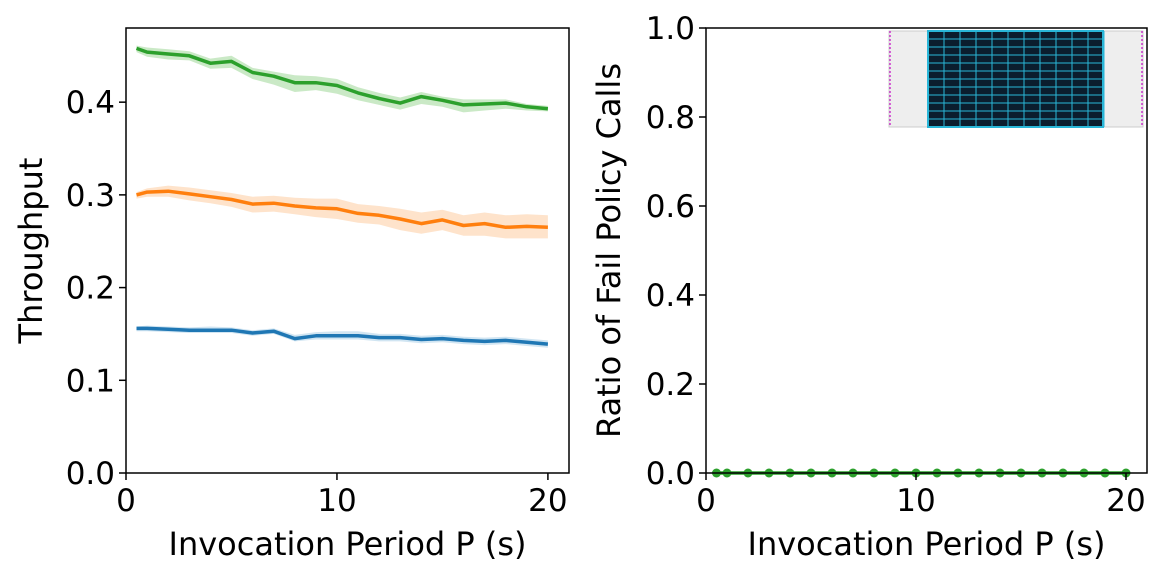  What do you see at coordinates (915, 501) in the screenshot?
I see `fail-ratio-xtick-label: 10` at bounding box center [915, 501].